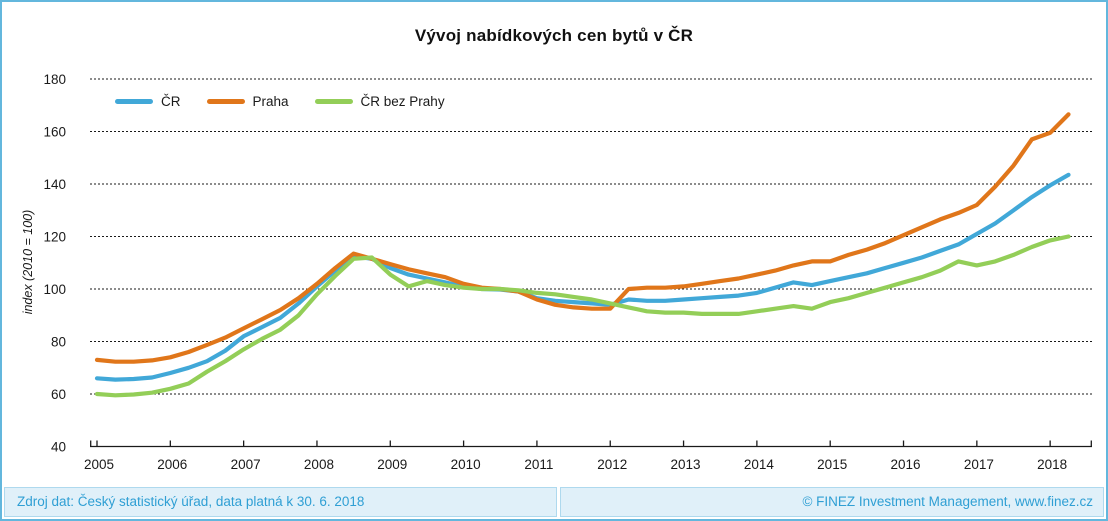 This screenshot has width=1108, height=521. Describe the element at coordinates (392, 464) in the screenshot. I see `x-tick-label-2009: 2009` at that location.